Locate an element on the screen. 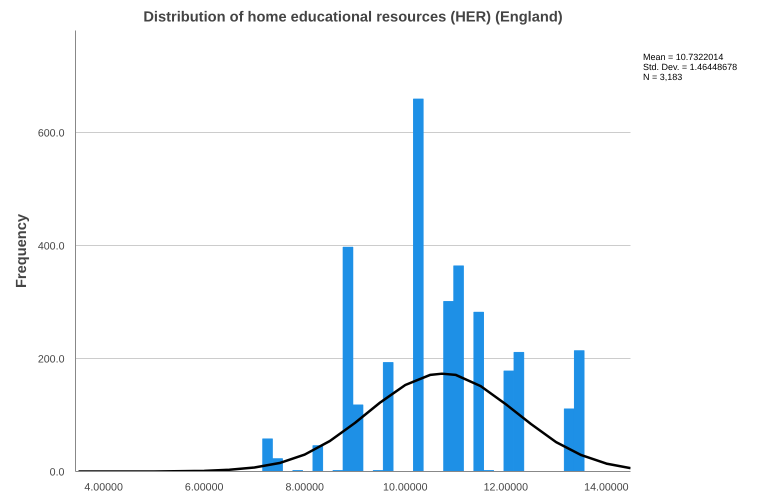 Image resolution: width=762 pixels, height=493 pixels. x-tick-label: 8.00000 is located at coordinates (304, 487).